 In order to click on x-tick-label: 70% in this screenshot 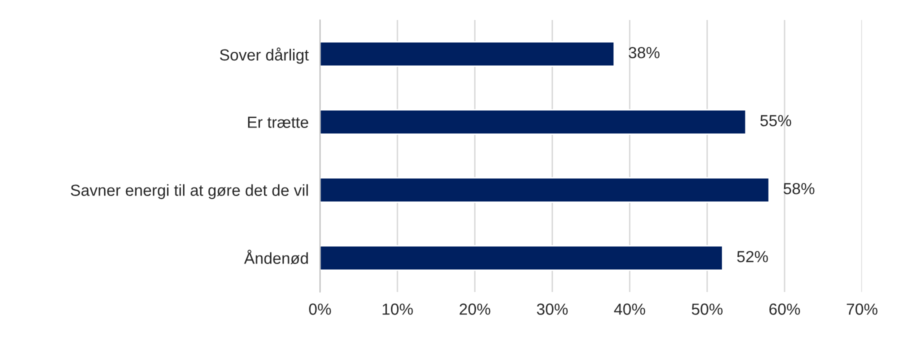, I will do `click(862, 309)`.